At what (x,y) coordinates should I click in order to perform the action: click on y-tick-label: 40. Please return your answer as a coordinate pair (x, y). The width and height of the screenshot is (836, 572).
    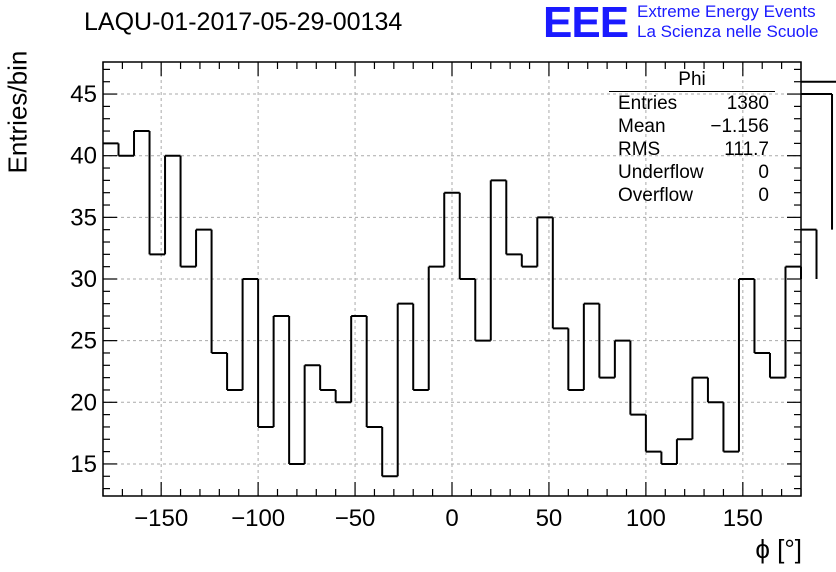
    Looking at the image, I should click on (83, 156).